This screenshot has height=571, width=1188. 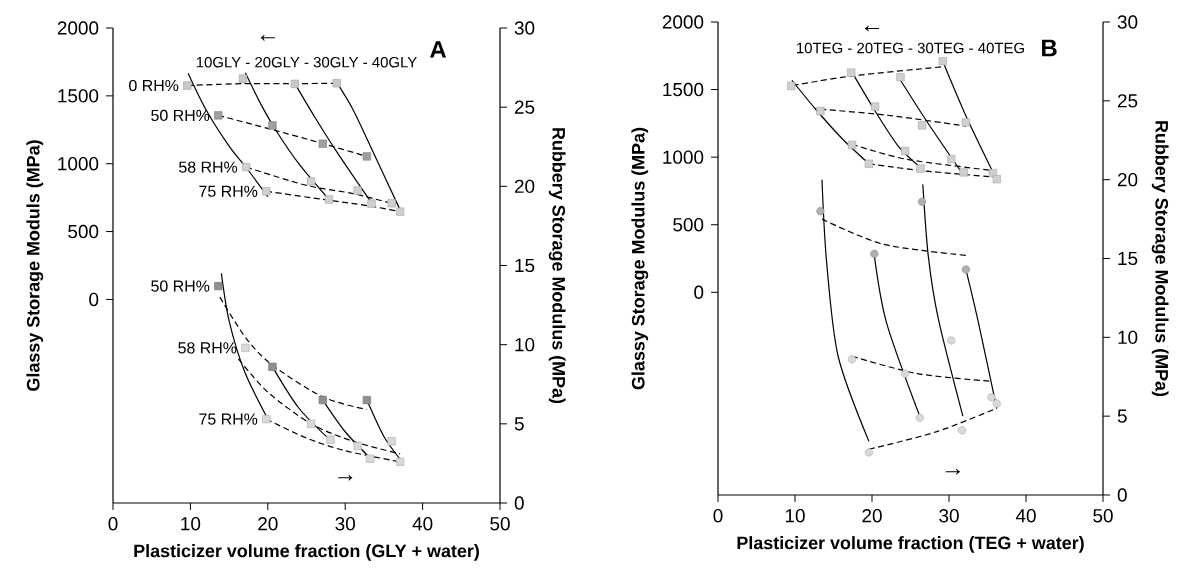 What do you see at coordinates (154, 85) in the screenshot?
I see `series-label: 0 RH%` at bounding box center [154, 85].